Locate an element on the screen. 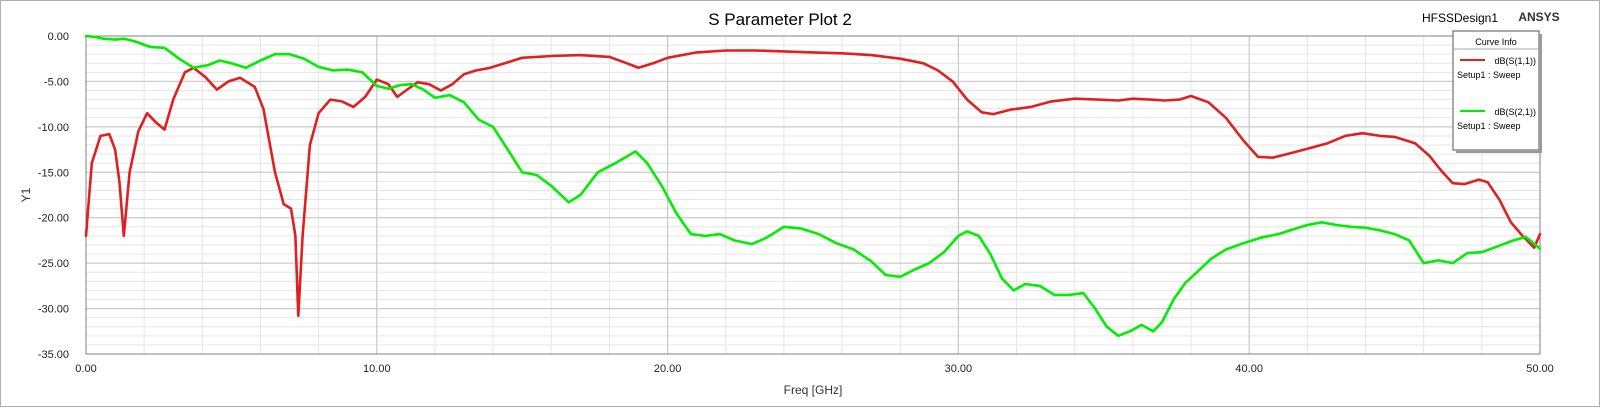 Image resolution: width=1600 pixels, height=419 pixels. x-tick-label: 50.00 is located at coordinates (1540, 369).